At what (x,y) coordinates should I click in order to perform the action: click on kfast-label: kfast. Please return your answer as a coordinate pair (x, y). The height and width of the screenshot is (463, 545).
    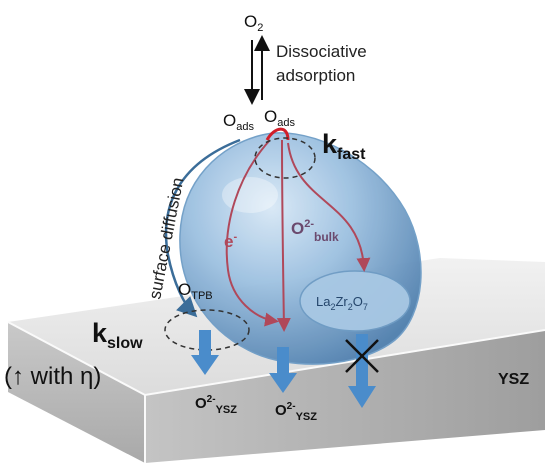
    Looking at the image, I should click on (344, 146).